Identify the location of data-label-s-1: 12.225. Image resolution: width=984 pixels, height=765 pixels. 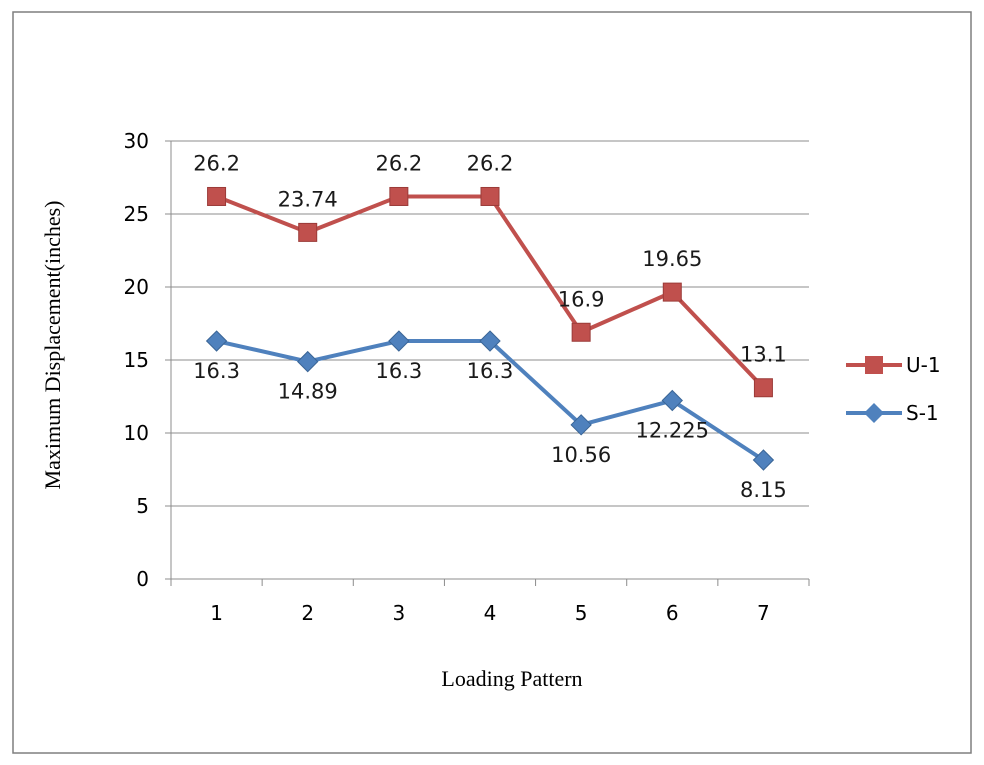
(672, 431).